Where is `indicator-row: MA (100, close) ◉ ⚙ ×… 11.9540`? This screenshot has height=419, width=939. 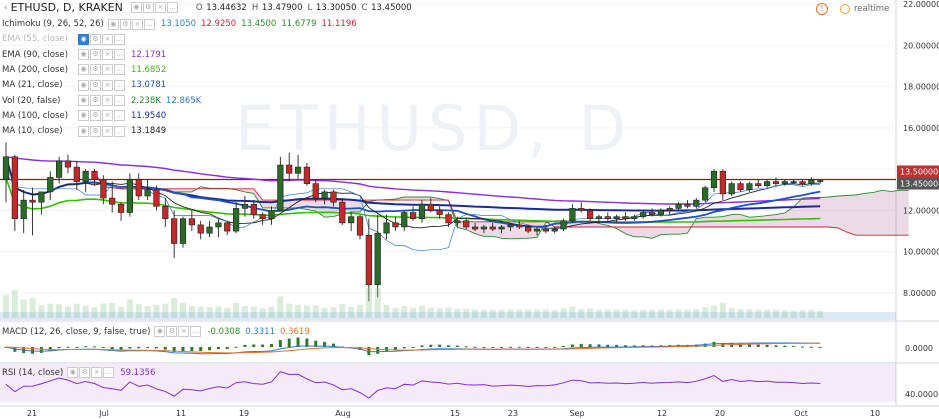 indicator-row: MA (100, close) ◉ ⚙ ×… 11.9540 is located at coordinates (86, 116).